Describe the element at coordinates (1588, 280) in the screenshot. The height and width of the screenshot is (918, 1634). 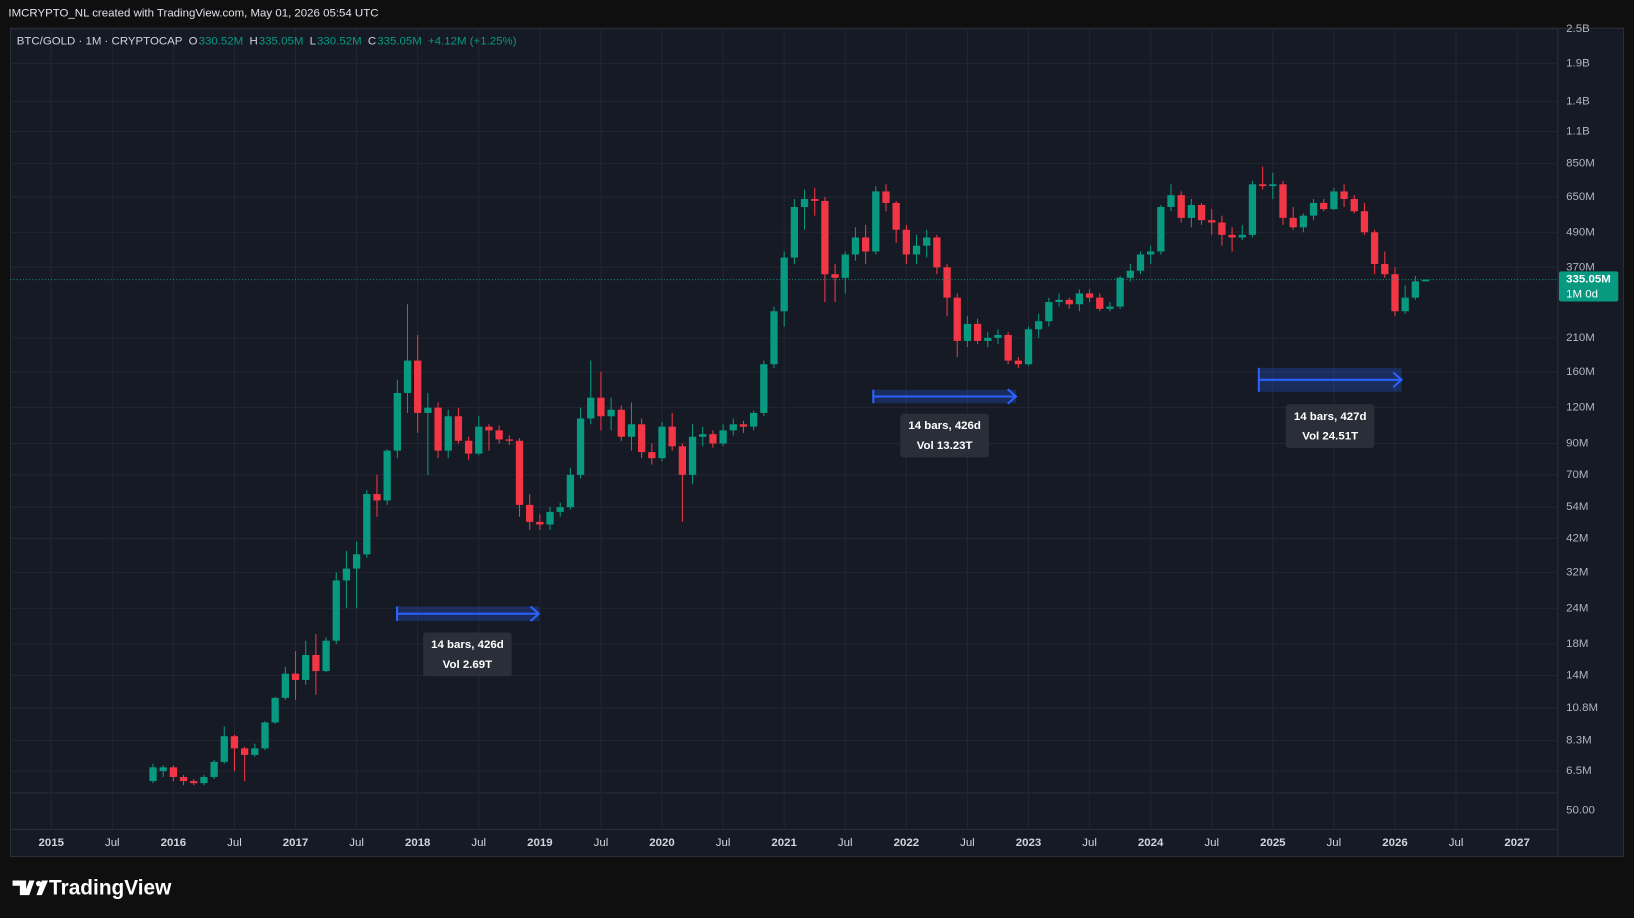
I see `price-label: 335.05M` at that location.